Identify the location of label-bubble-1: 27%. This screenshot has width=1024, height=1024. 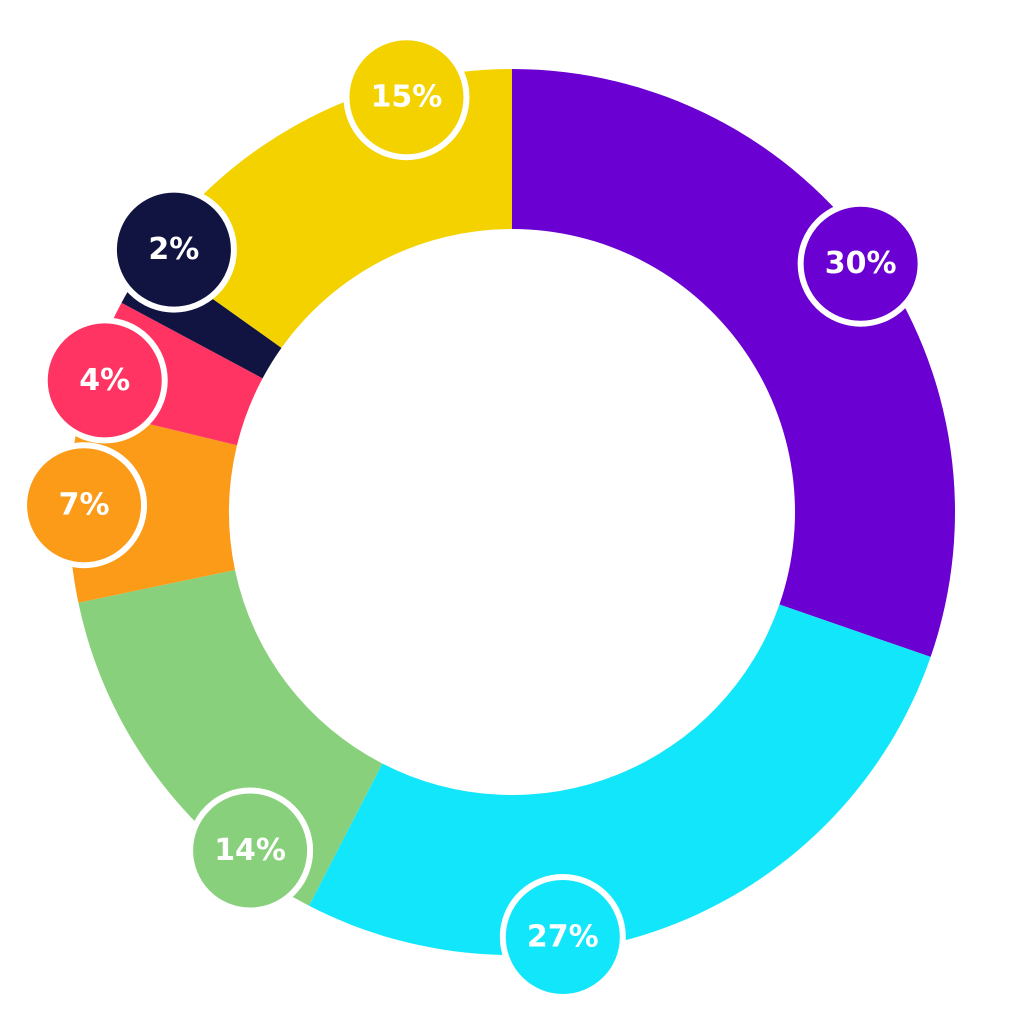
(562, 936).